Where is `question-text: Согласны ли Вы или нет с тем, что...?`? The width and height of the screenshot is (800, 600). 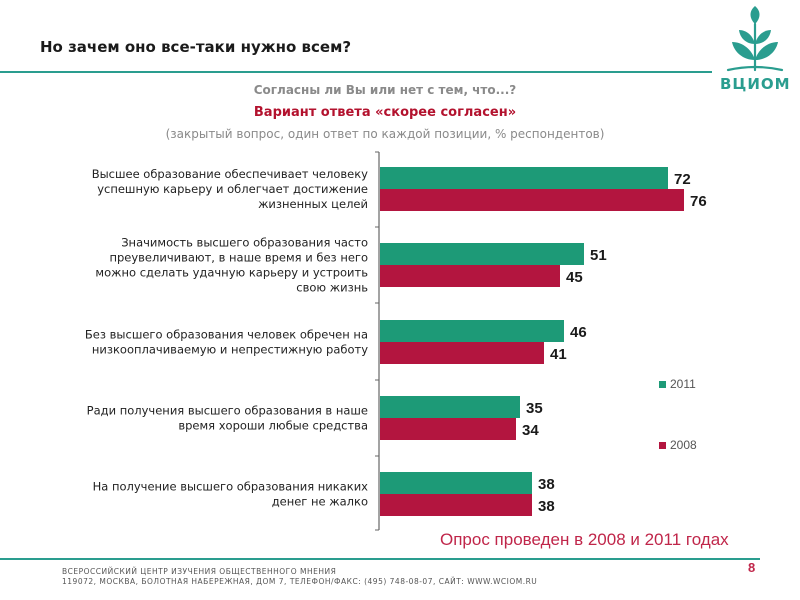
question-text: Согласны ли Вы или нет с тем, что...? is located at coordinates (385, 90).